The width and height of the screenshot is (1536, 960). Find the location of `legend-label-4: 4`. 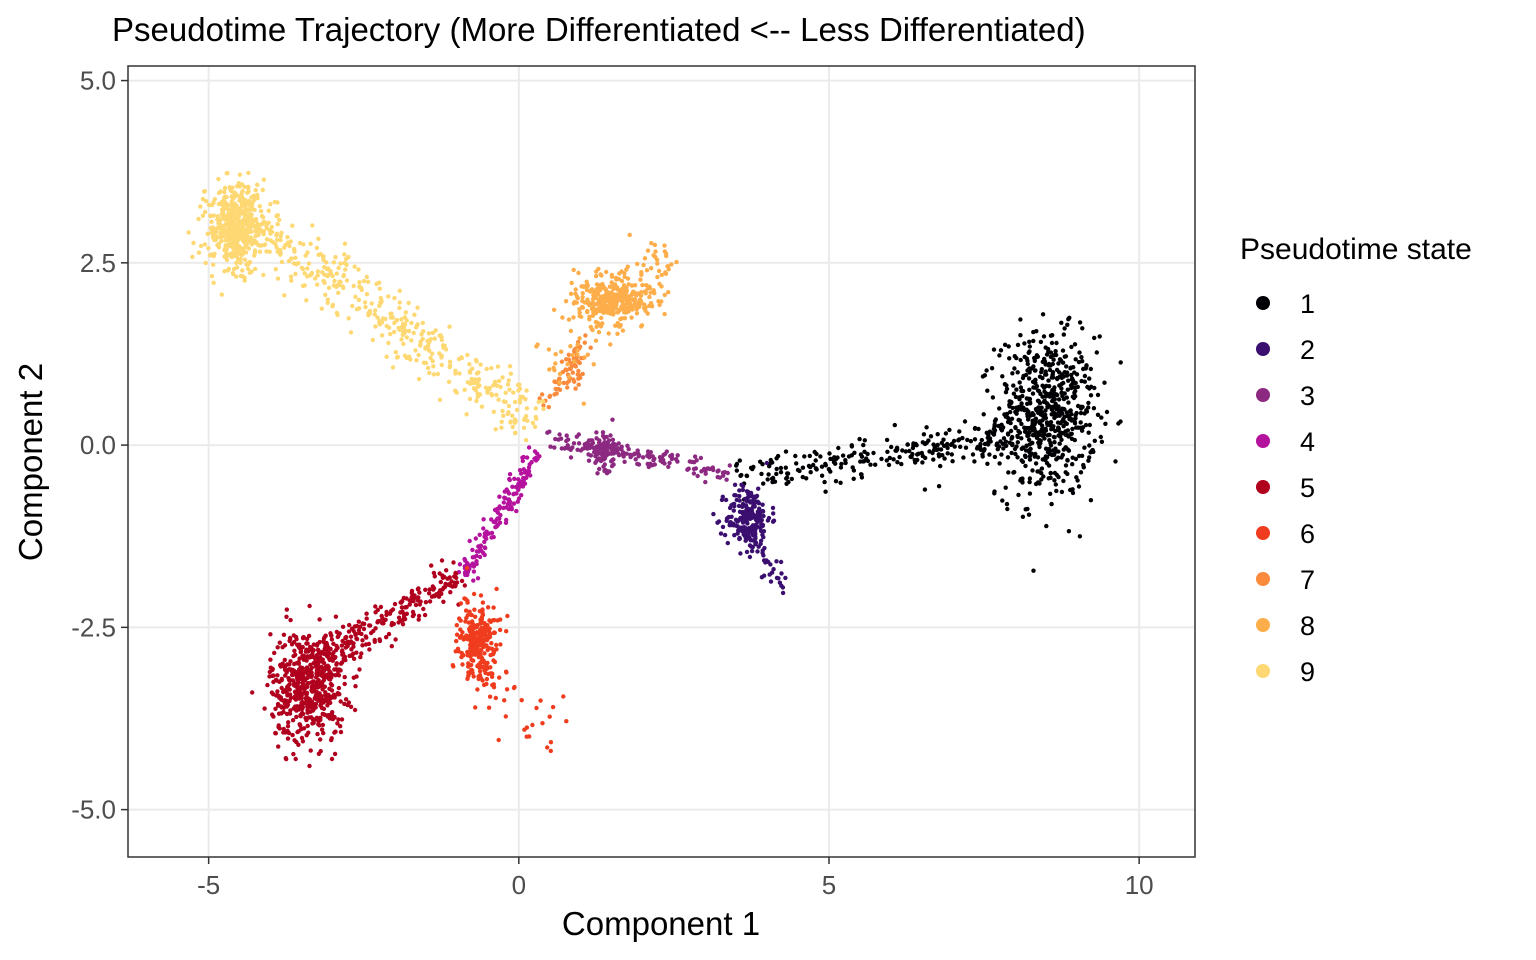

legend-label-4: 4 is located at coordinates (1307, 442).